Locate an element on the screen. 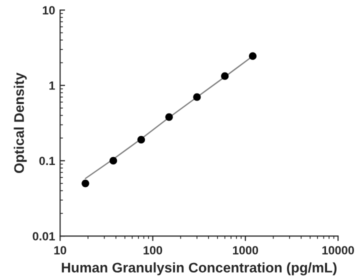 This screenshot has height=280, width=360. y-tick-label: 1 is located at coordinates (52, 86).